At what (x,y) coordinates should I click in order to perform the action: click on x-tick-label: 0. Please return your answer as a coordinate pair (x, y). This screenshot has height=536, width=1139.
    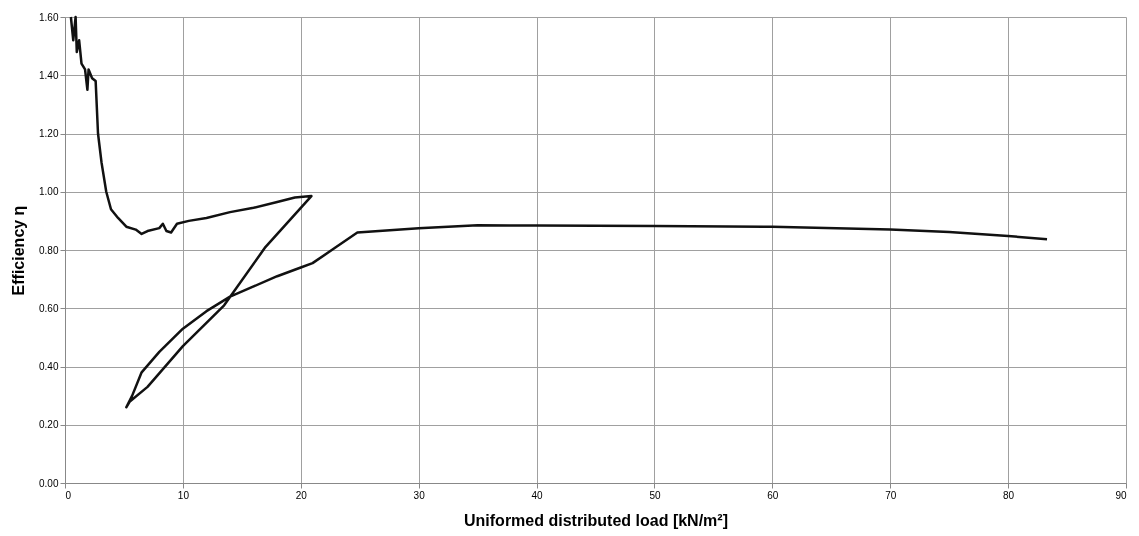
    Looking at the image, I should click on (68, 495).